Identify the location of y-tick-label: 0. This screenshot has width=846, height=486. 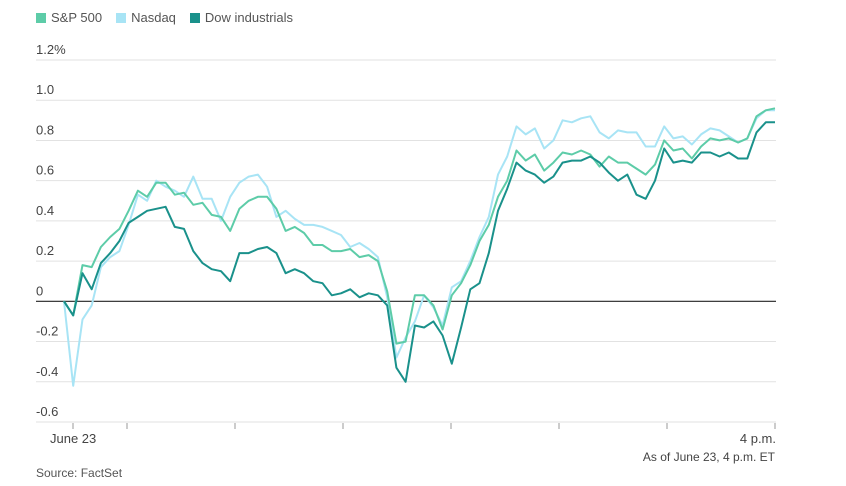
(39, 290).